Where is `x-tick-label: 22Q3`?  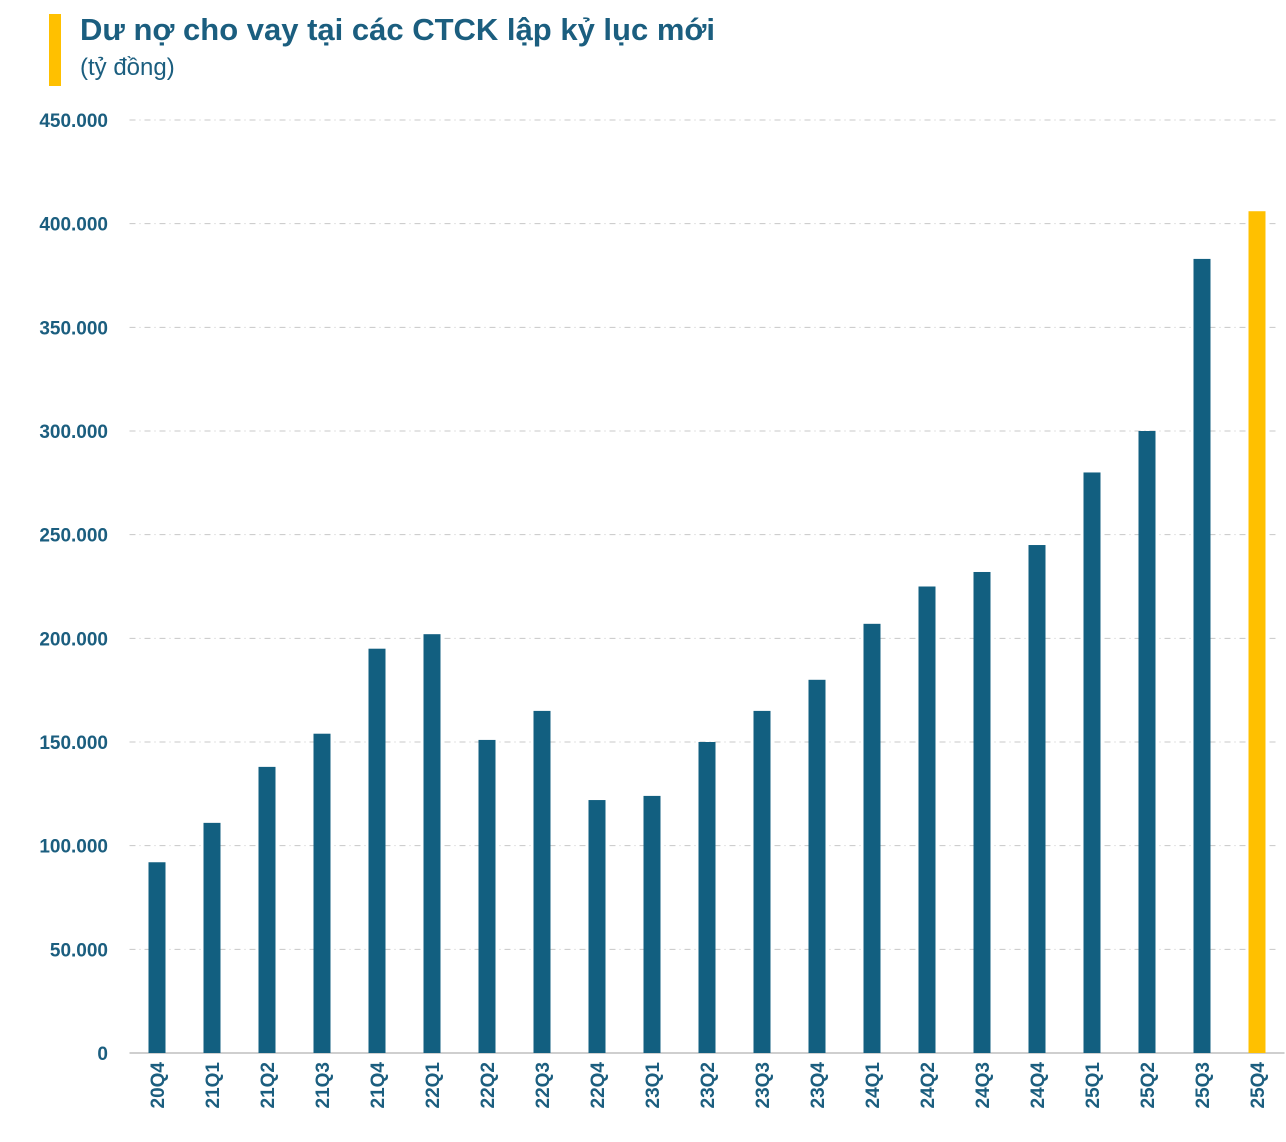 x-tick-label: 22Q3 is located at coordinates (543, 1085).